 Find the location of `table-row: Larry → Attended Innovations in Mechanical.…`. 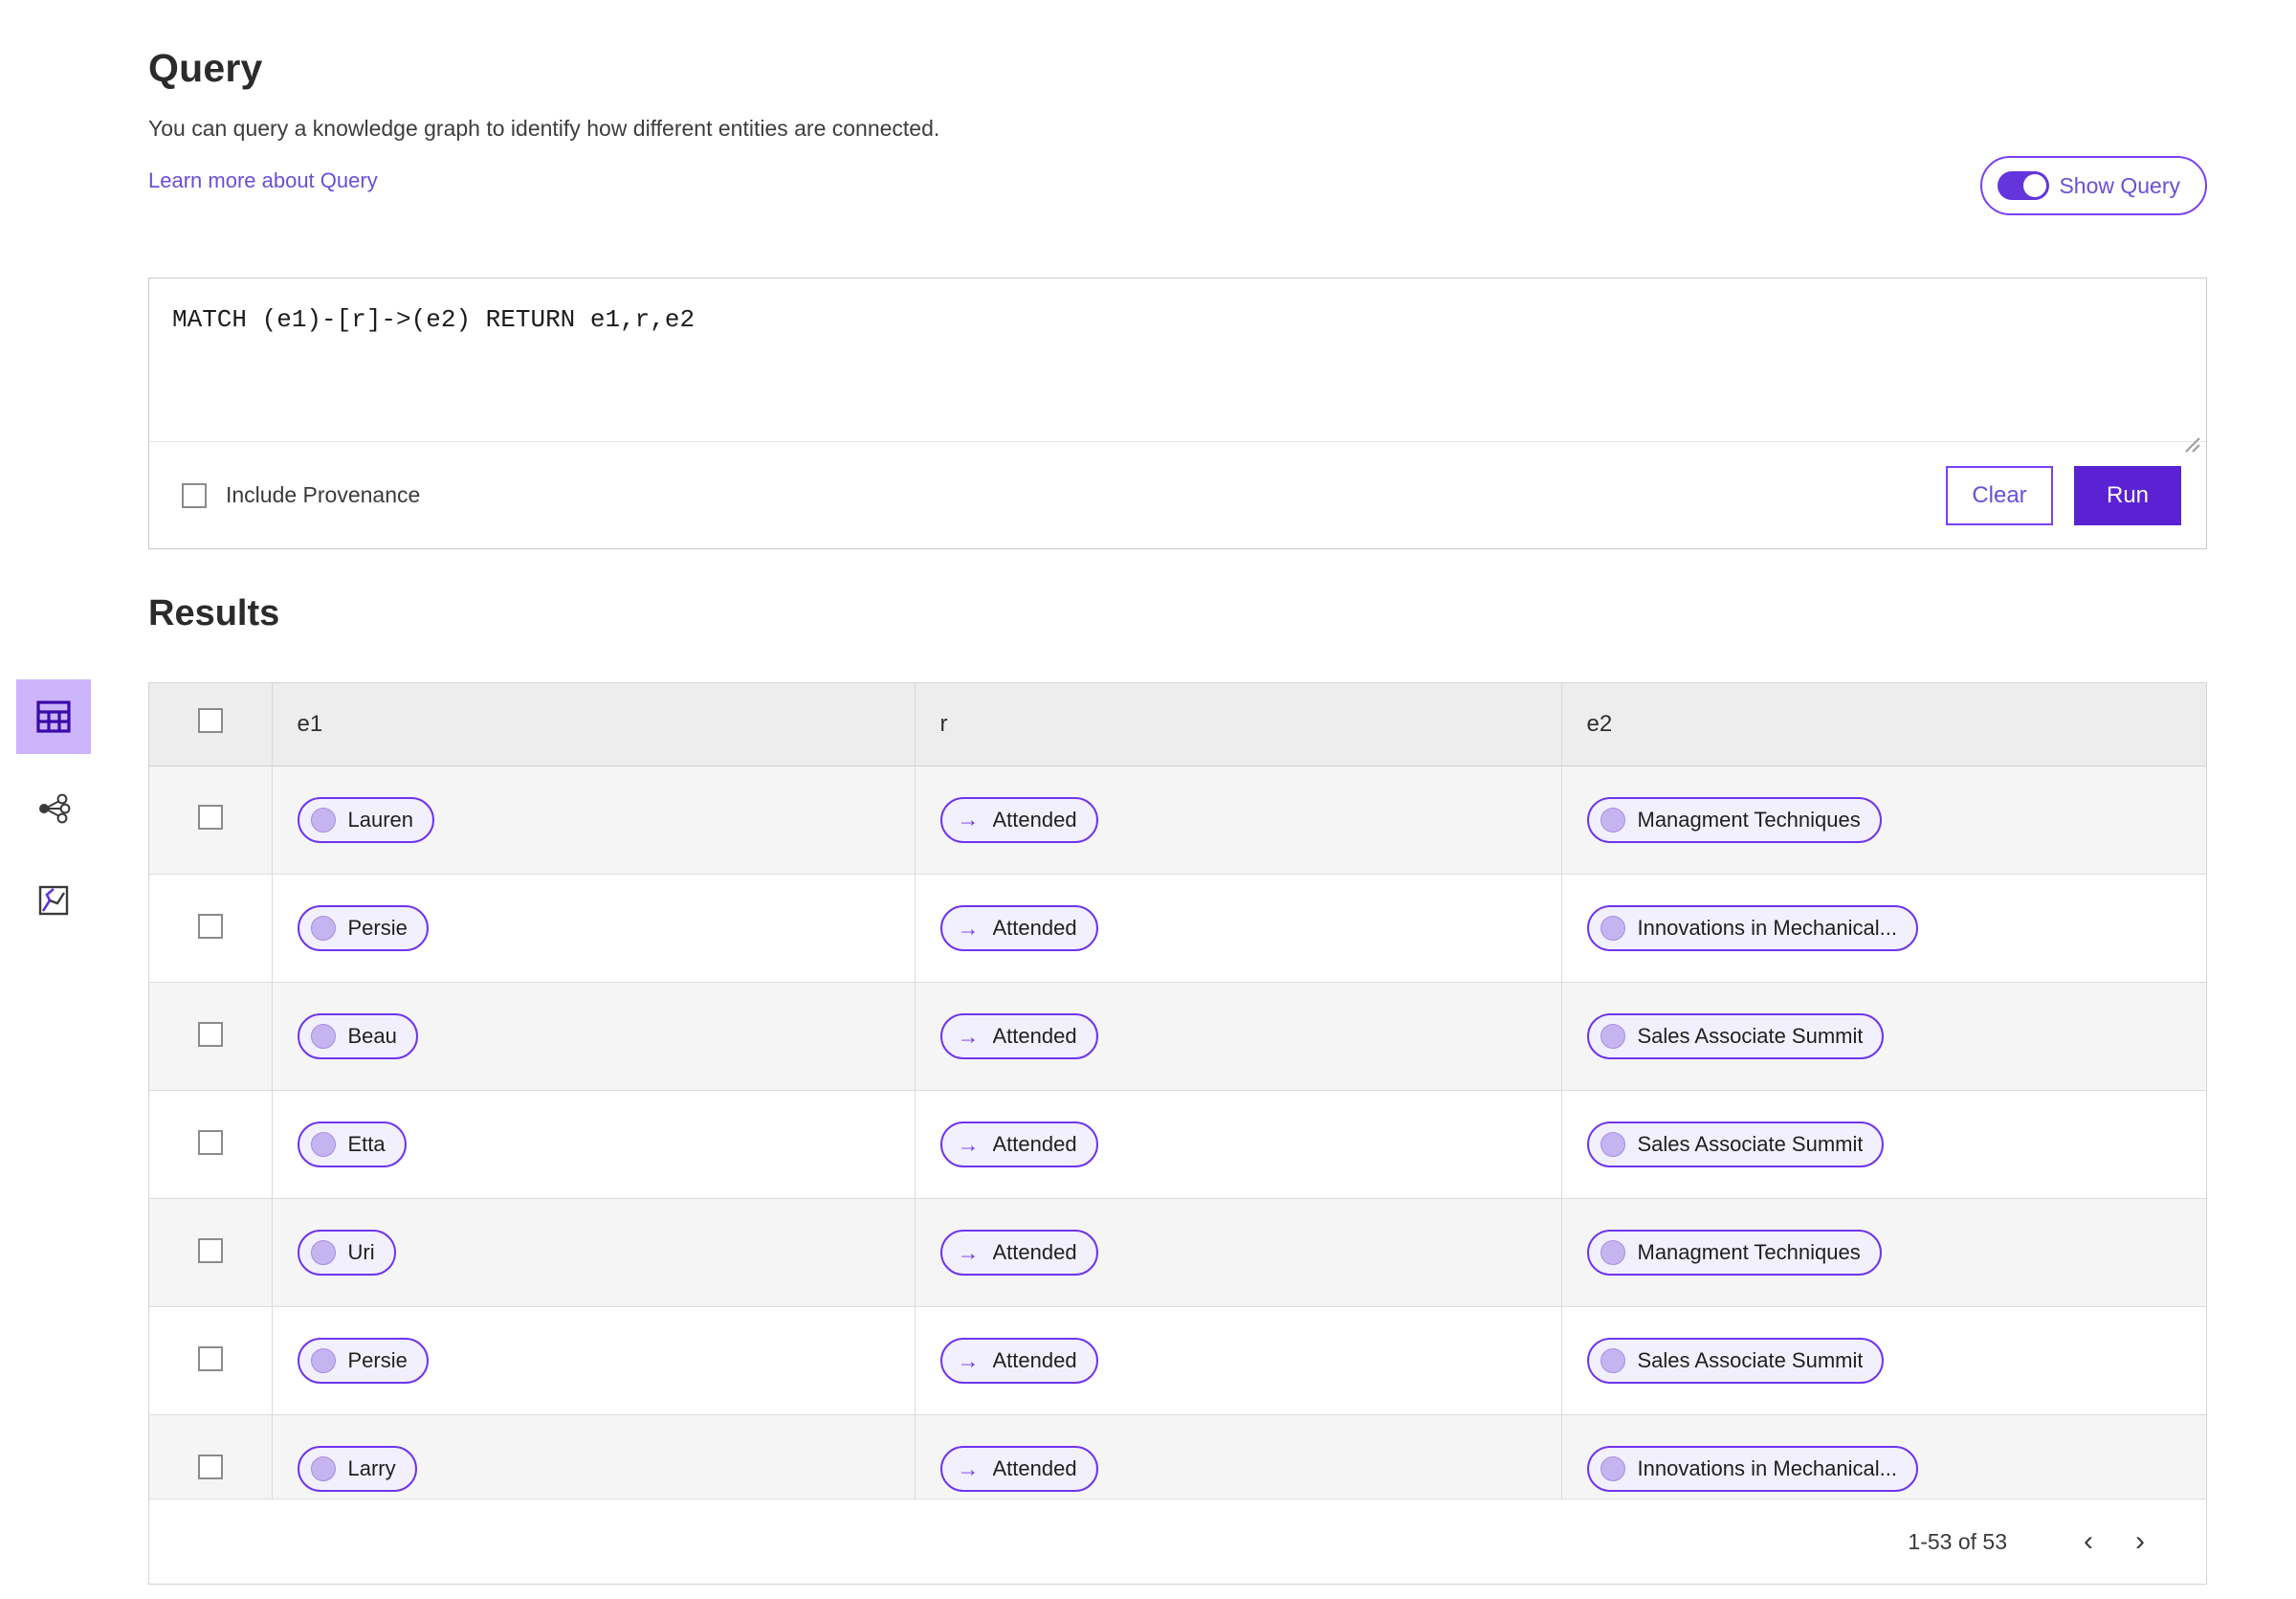

table-row: Larry → Attended Innovations in Mechanical.… is located at coordinates (1178, 1456).